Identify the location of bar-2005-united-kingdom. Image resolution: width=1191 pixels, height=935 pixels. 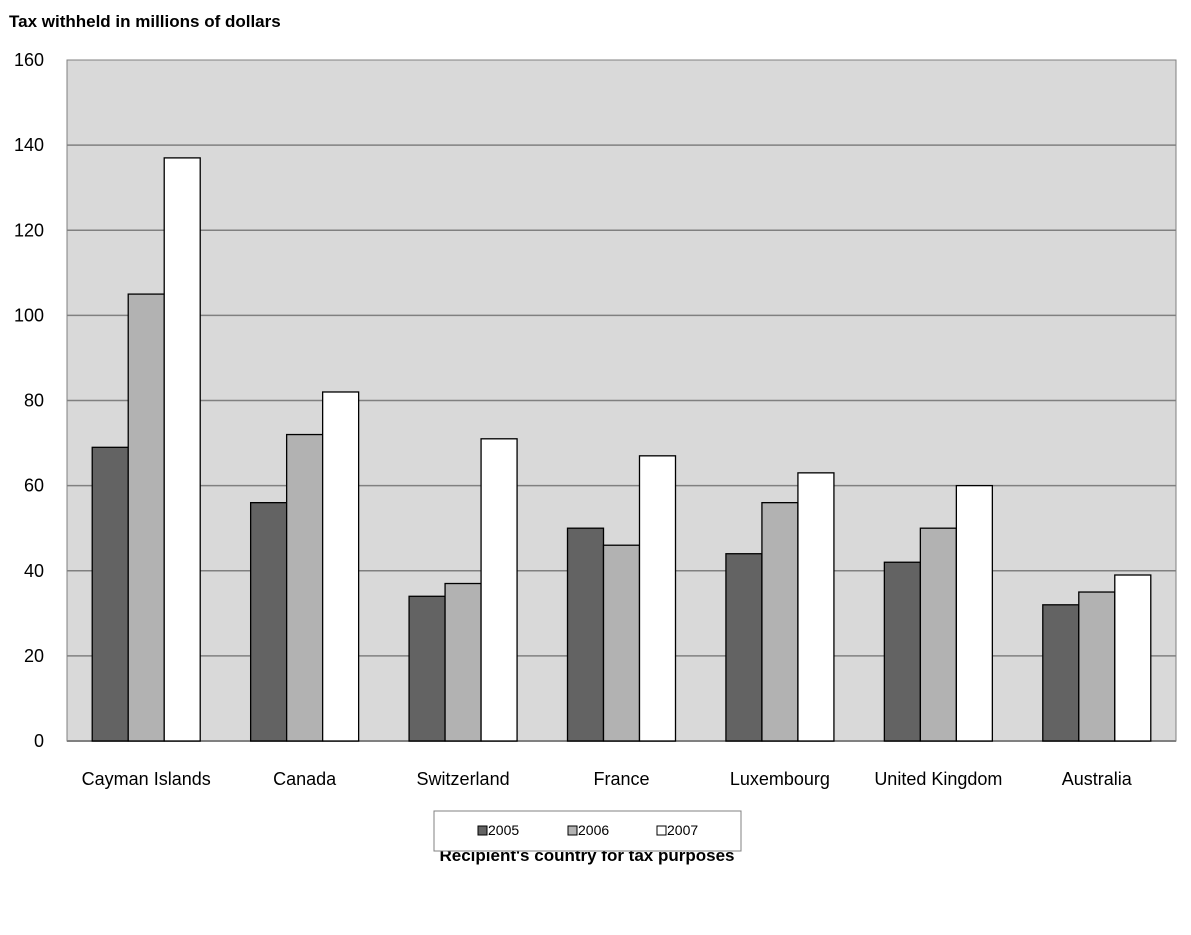
(902, 651).